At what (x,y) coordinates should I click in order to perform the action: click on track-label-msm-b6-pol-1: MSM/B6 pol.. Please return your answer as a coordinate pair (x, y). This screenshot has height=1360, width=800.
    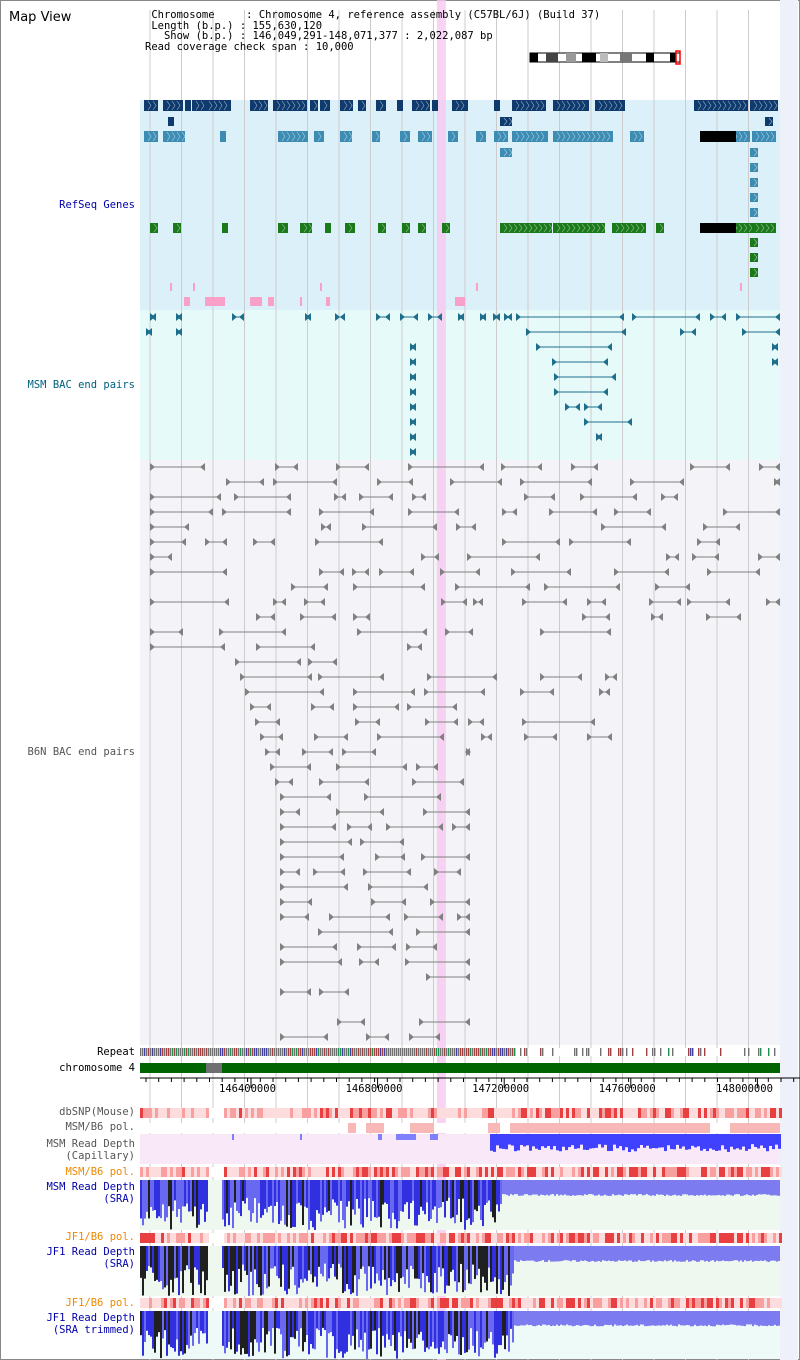
    Looking at the image, I should click on (100, 1127).